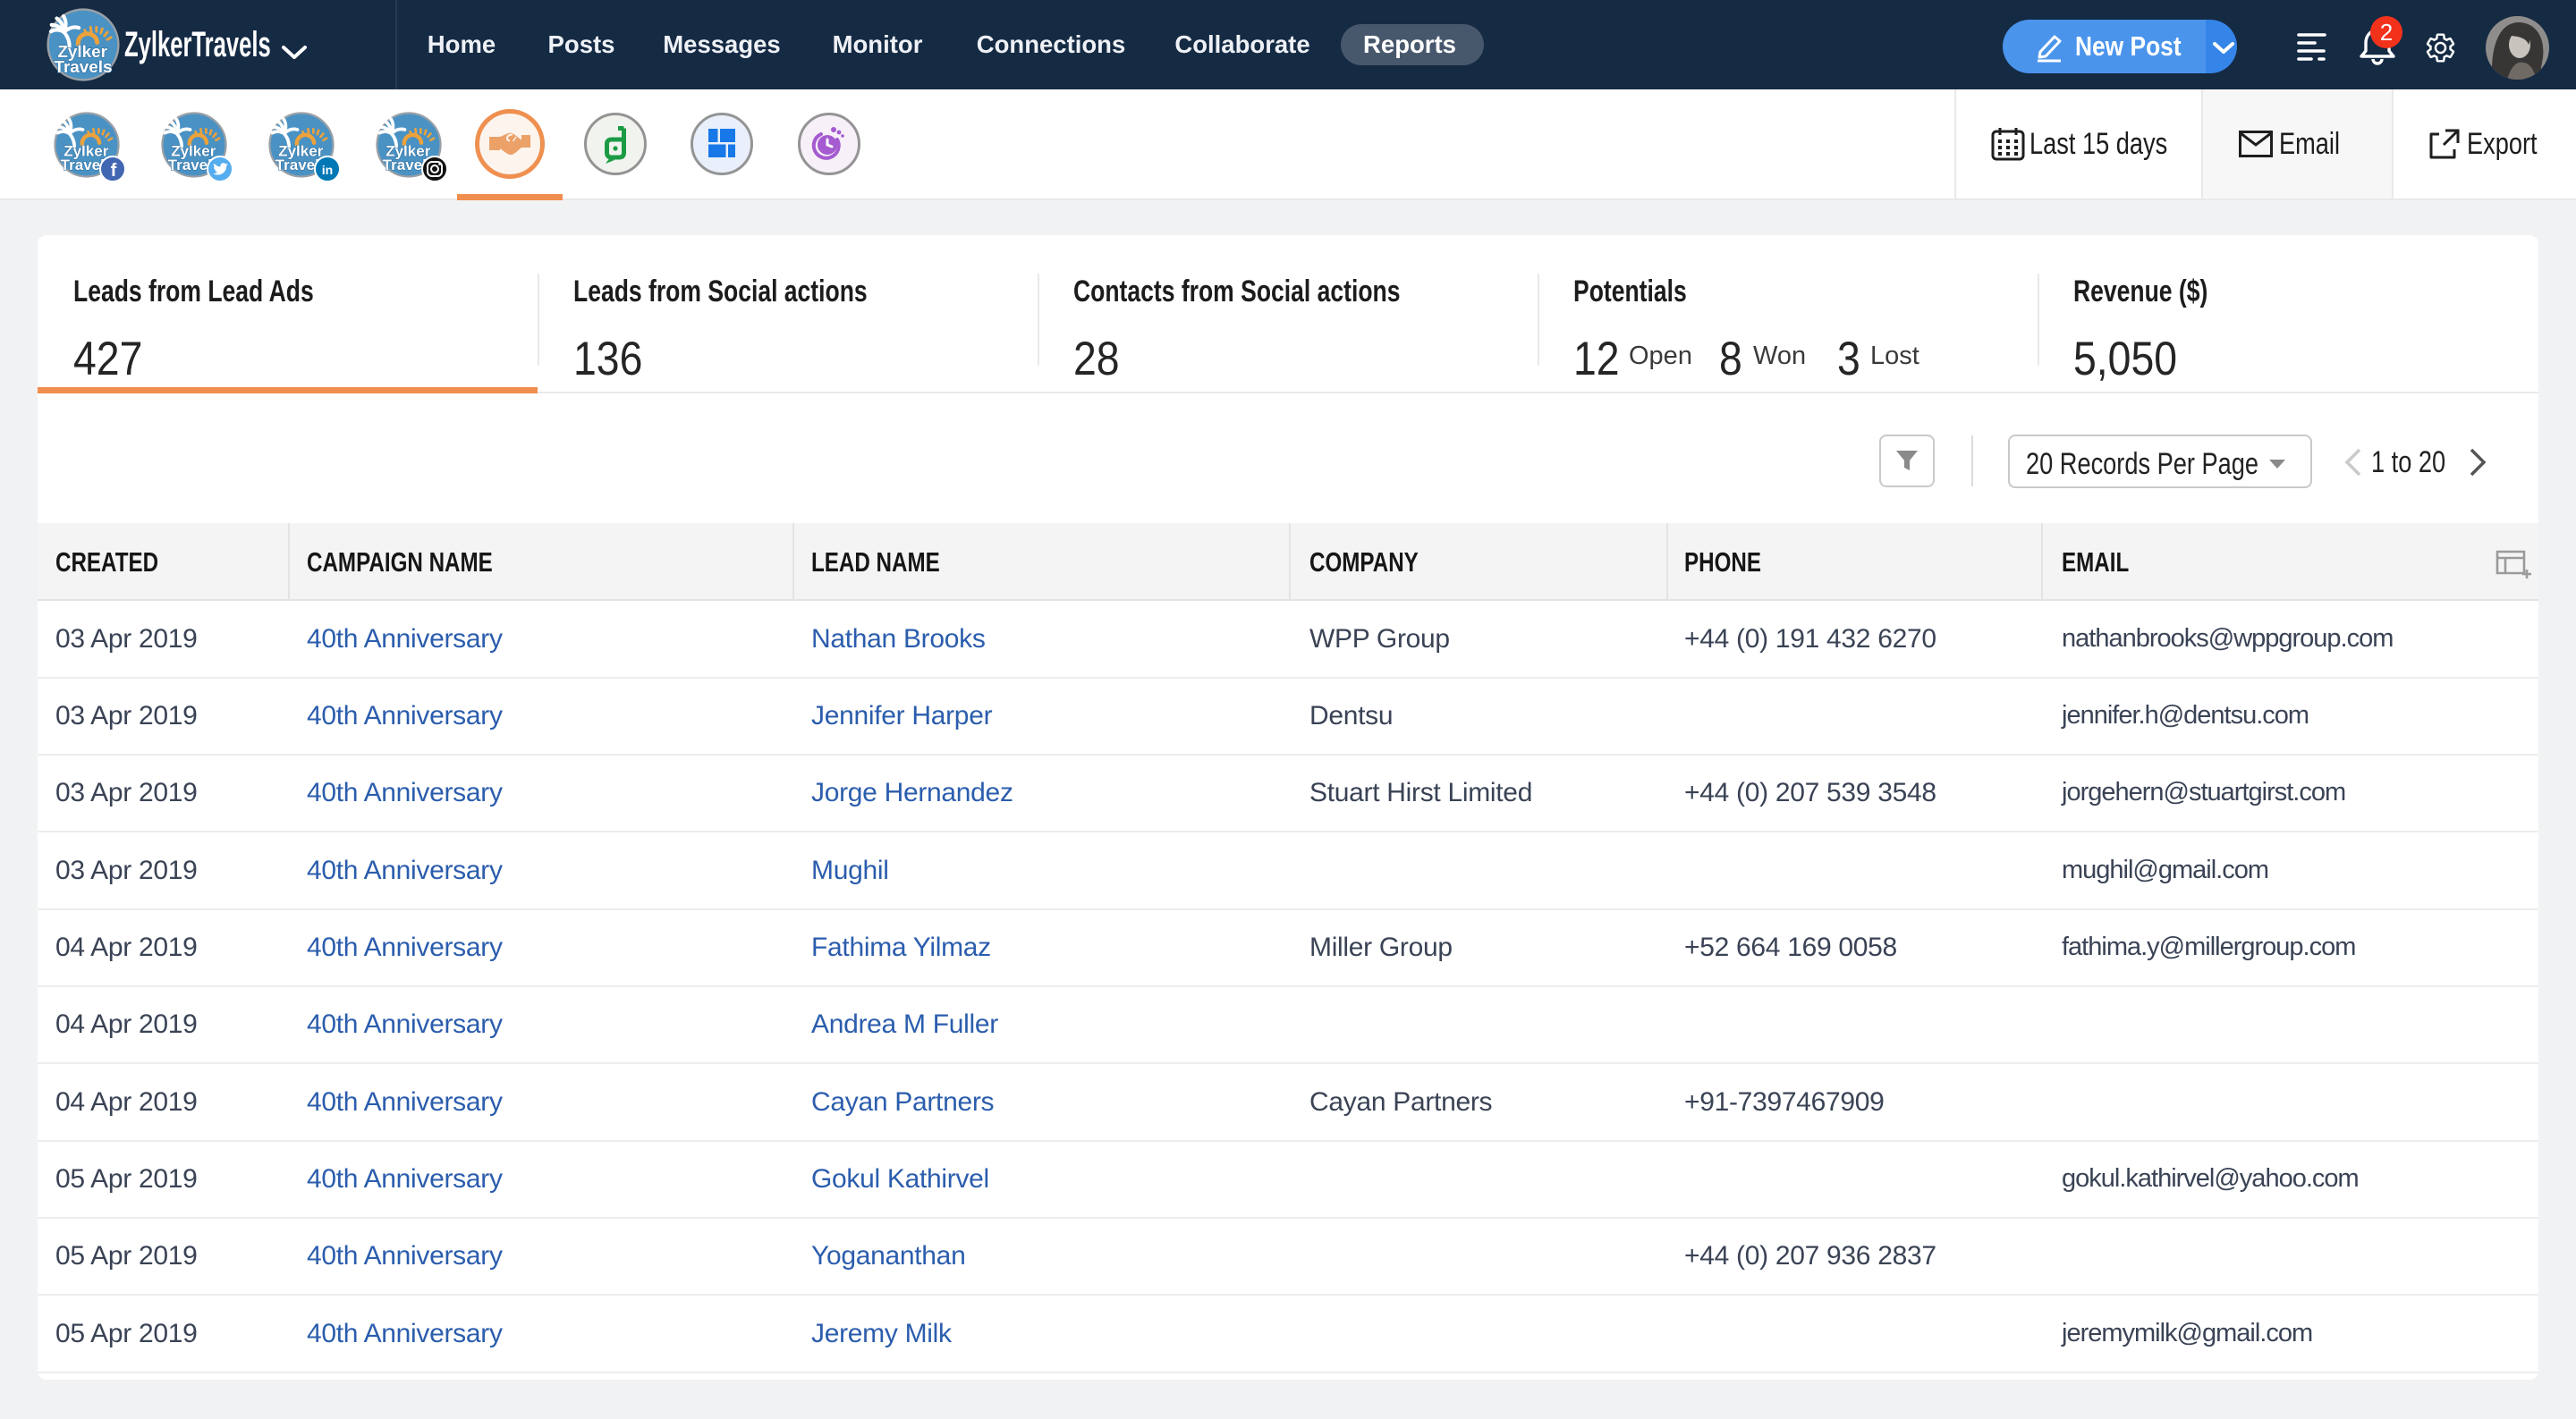 The height and width of the screenshot is (1419, 2576). What do you see at coordinates (114, 171) in the screenshot?
I see `svg-text: f` at bounding box center [114, 171].